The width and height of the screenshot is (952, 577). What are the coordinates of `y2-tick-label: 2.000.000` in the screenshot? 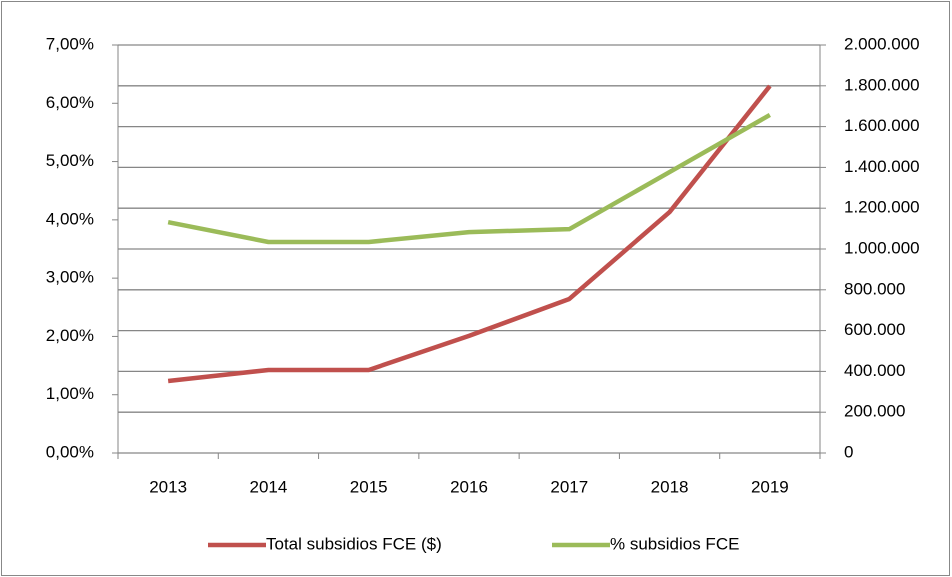 It's located at (882, 43).